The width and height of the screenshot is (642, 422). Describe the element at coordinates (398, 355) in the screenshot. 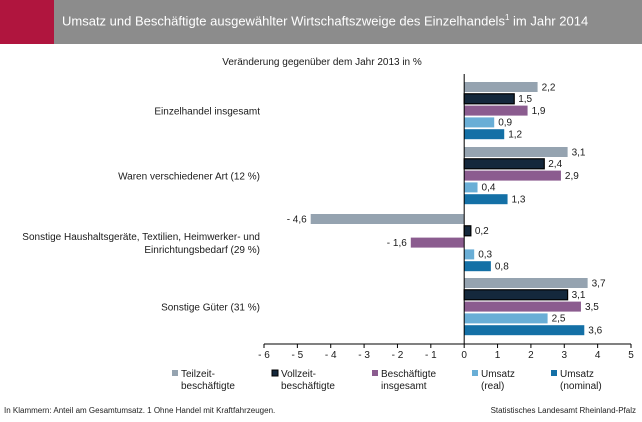

I see `x-tick-label: - 2` at that location.